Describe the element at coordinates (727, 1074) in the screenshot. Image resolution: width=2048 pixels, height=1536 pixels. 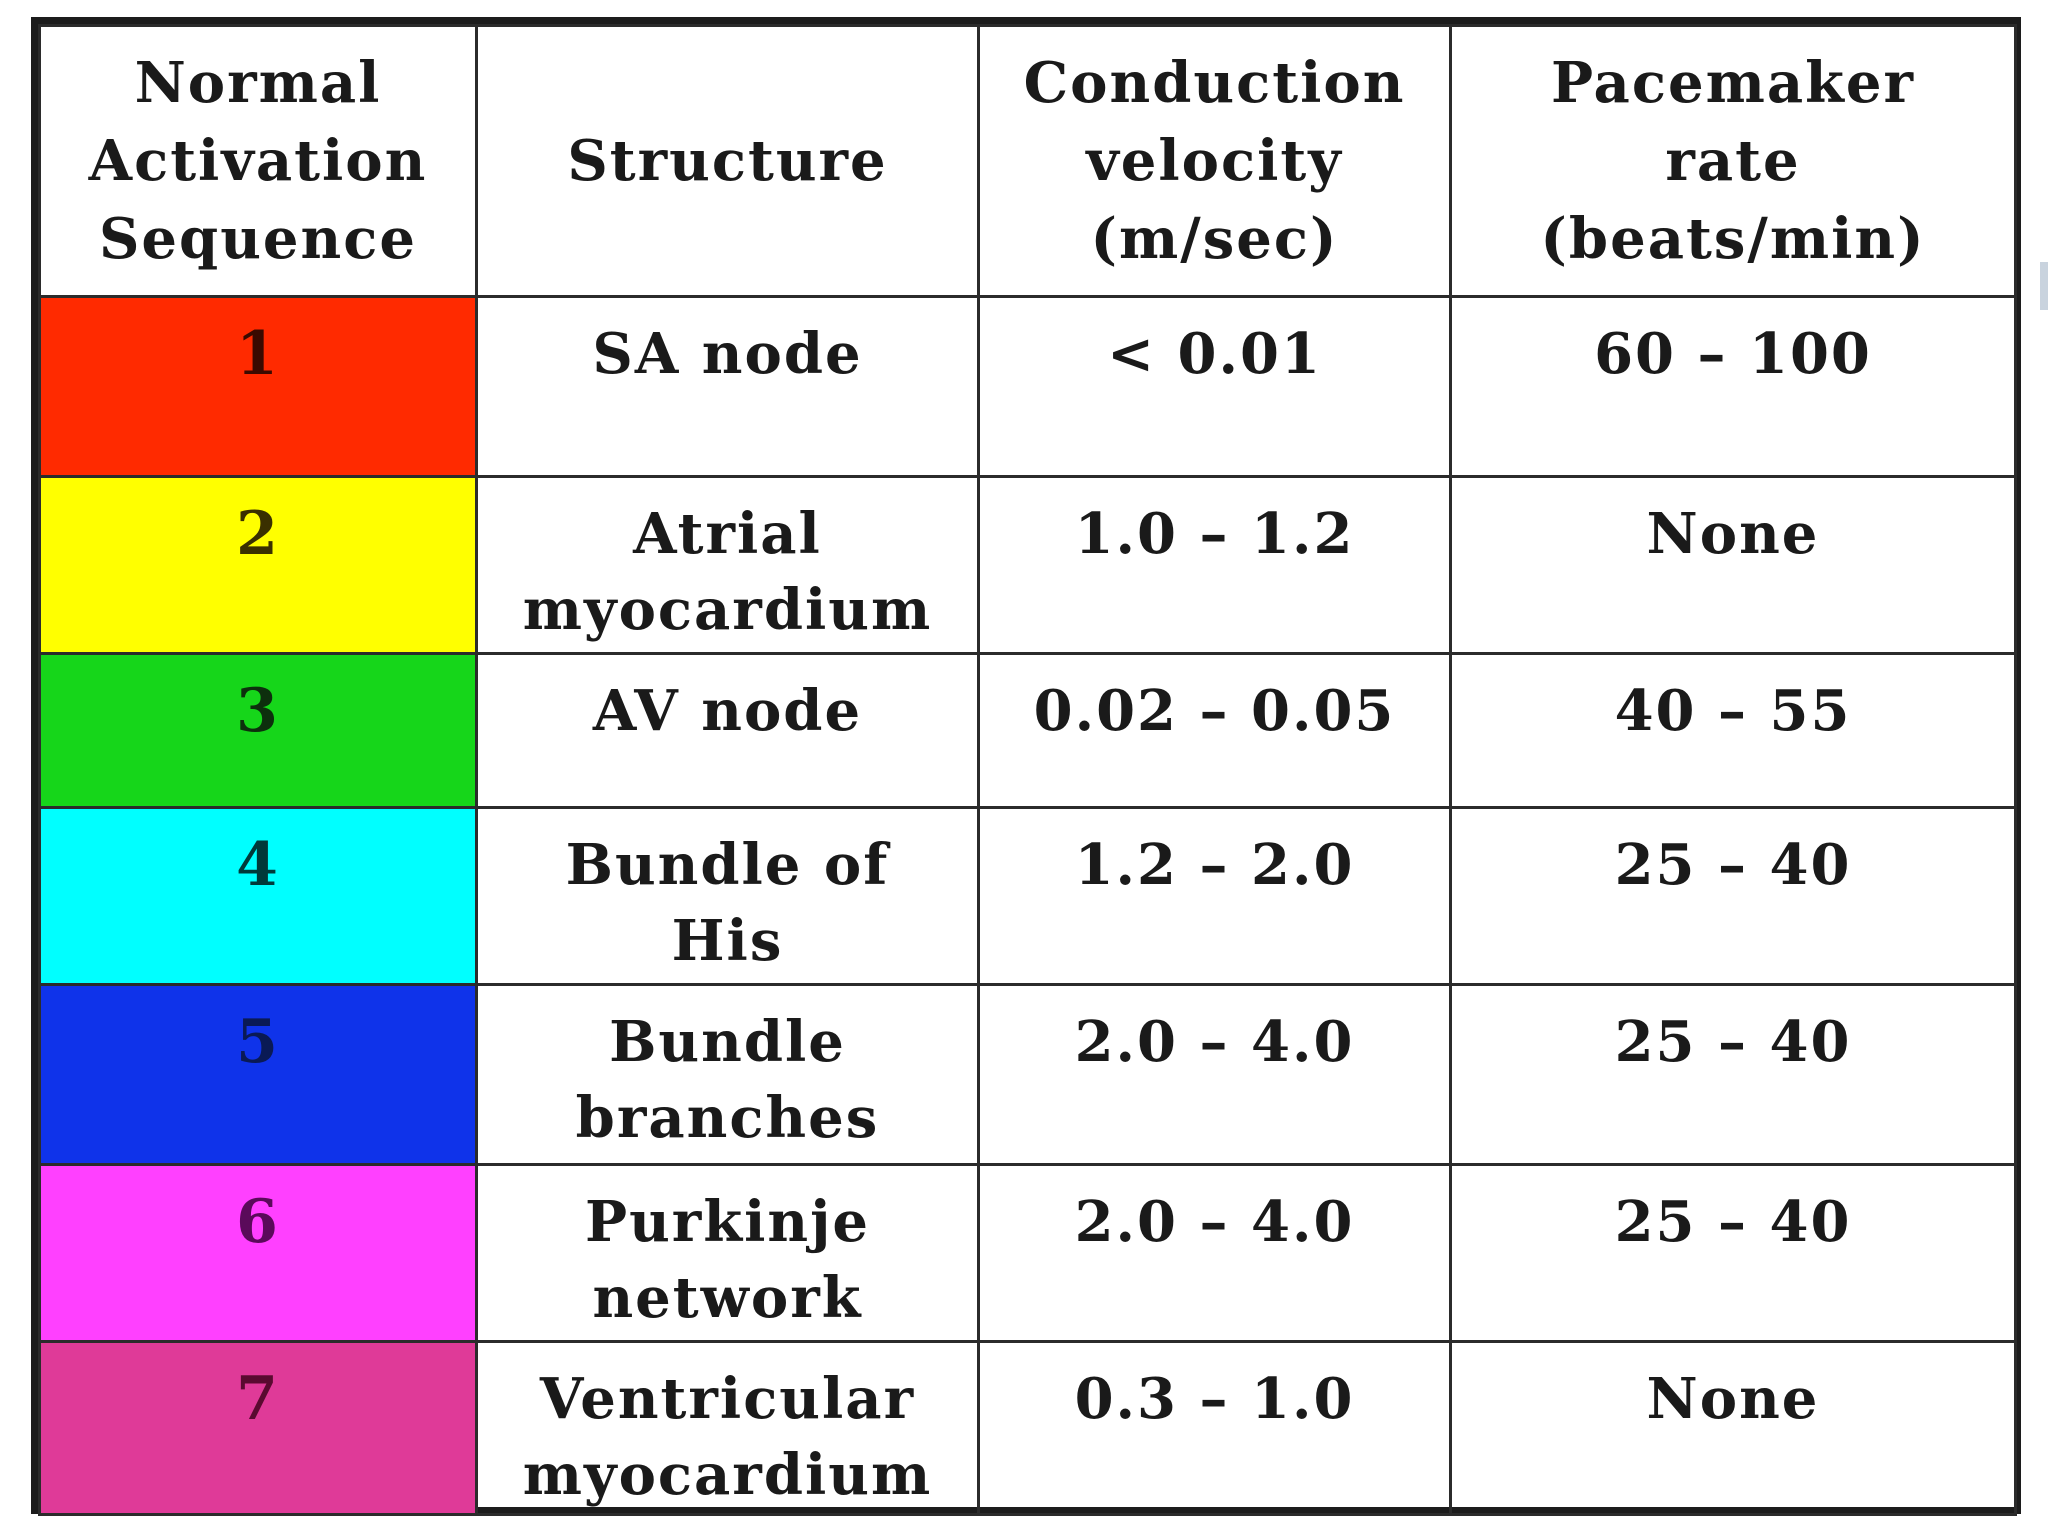
I see `structure-cell: Bundle branches` at that location.